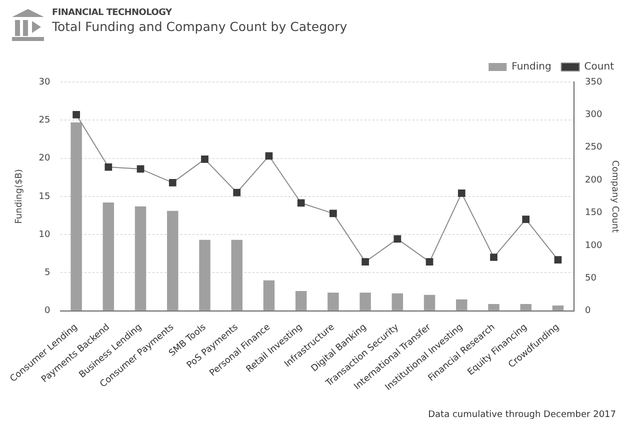  What do you see at coordinates (614, 197) in the screenshot?
I see `y2-axis-title: Company Count` at bounding box center [614, 197].